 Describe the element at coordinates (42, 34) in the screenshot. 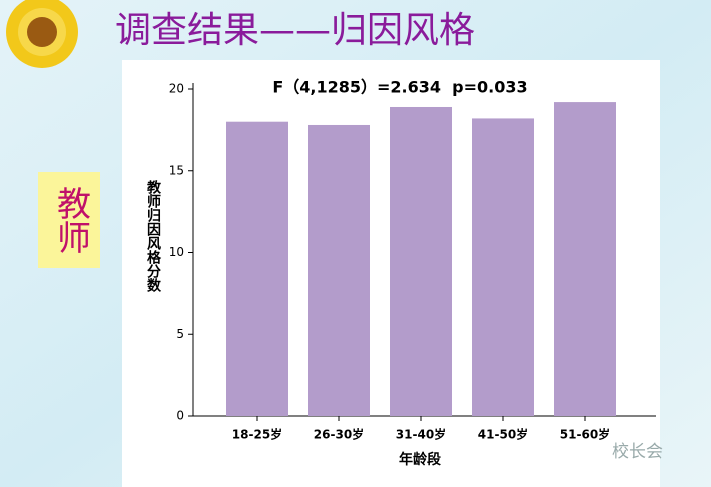

I see `sunflower` at that location.